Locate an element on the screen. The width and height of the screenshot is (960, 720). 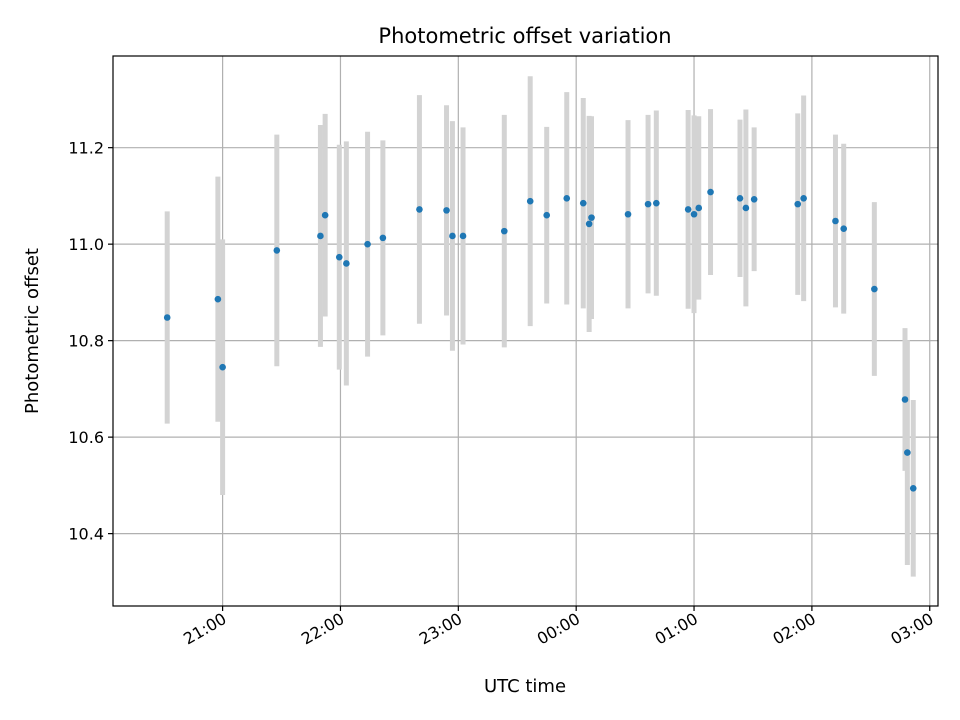
x-axis-label: UTC time is located at coordinates (525, 686).